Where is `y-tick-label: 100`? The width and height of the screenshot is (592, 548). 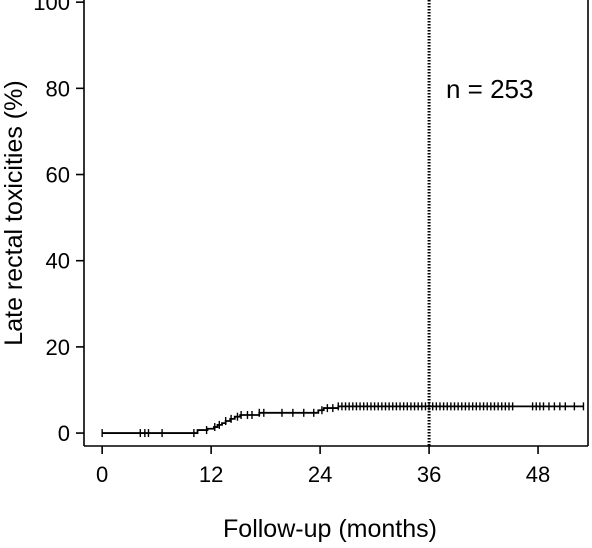
y-tick-label: 100 is located at coordinates (51, 7).